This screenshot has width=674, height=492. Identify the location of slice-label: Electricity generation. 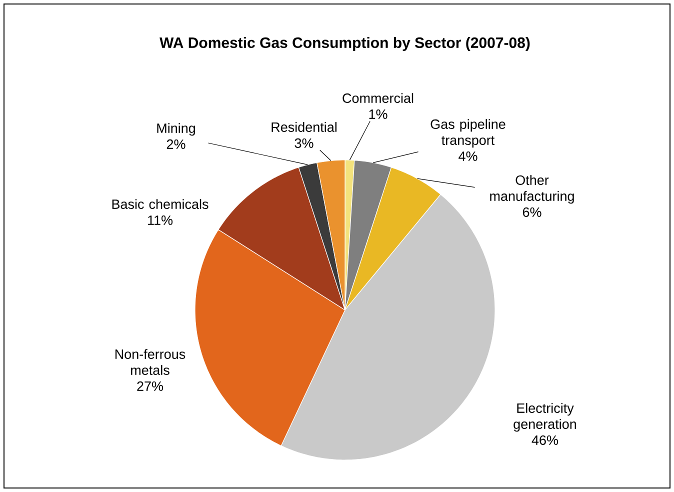
(545, 417).